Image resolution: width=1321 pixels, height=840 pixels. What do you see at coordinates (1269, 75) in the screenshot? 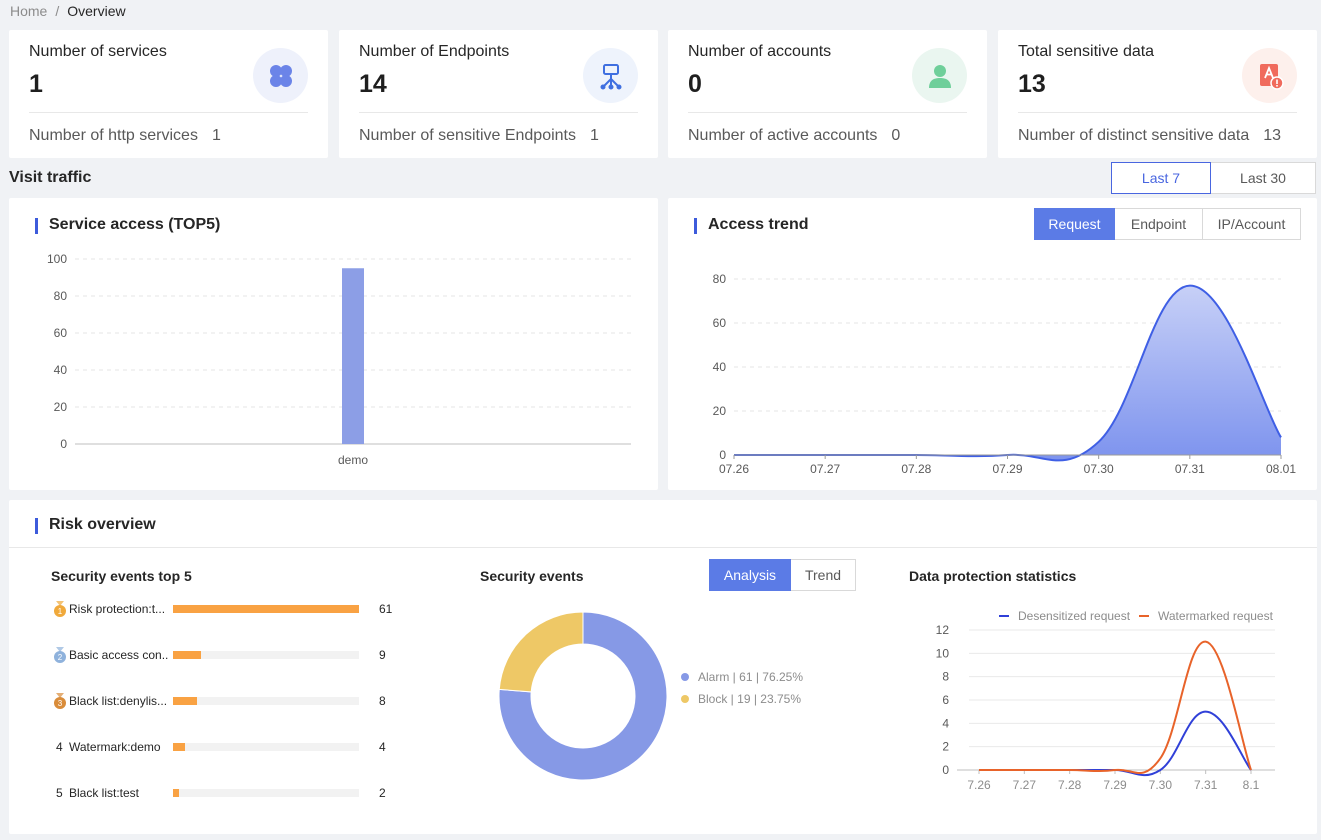
I see `sensitive-data-icon` at bounding box center [1269, 75].